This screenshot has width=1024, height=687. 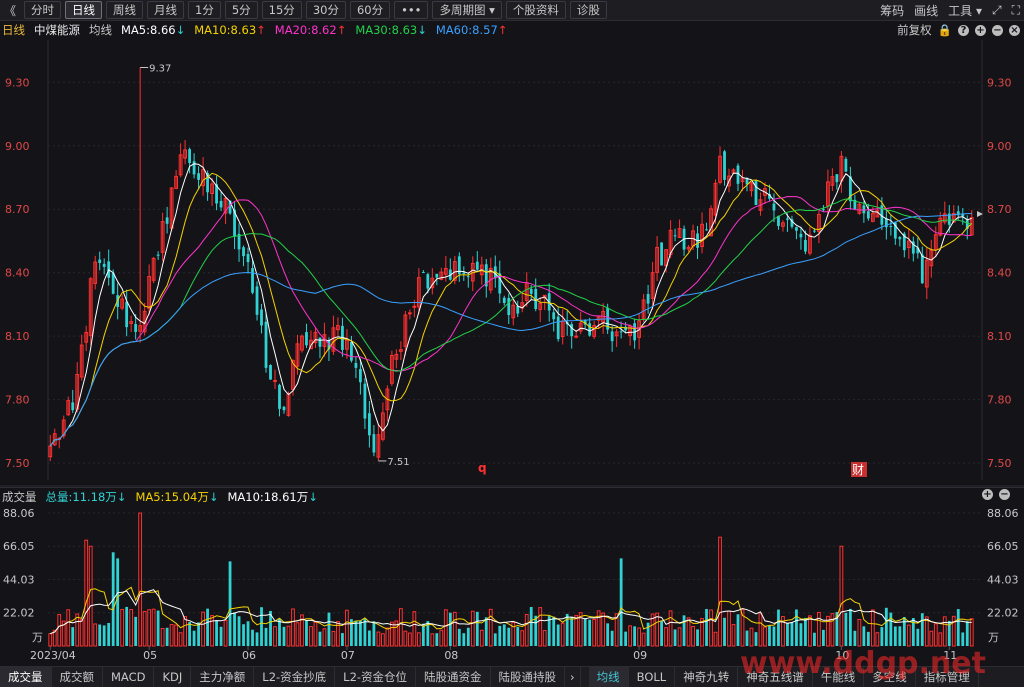 I want to click on close-icon: ×, so click(x=1014, y=30).